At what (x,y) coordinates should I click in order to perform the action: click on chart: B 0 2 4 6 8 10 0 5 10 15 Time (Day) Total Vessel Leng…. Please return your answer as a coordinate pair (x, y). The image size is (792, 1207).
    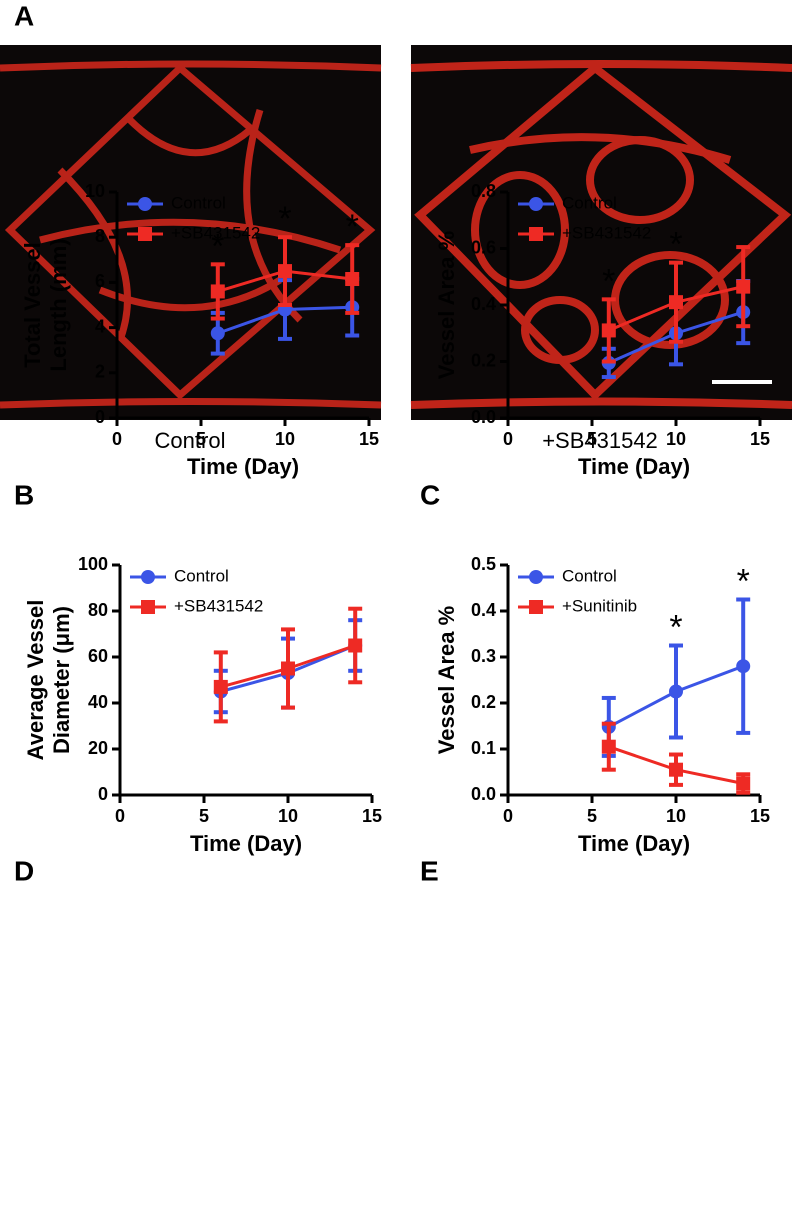
    Looking at the image, I should click on (196, 346).